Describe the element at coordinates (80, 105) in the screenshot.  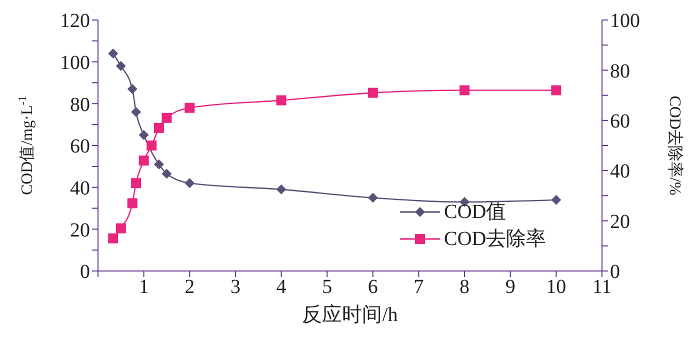
I see `y-tick-label: 80` at that location.